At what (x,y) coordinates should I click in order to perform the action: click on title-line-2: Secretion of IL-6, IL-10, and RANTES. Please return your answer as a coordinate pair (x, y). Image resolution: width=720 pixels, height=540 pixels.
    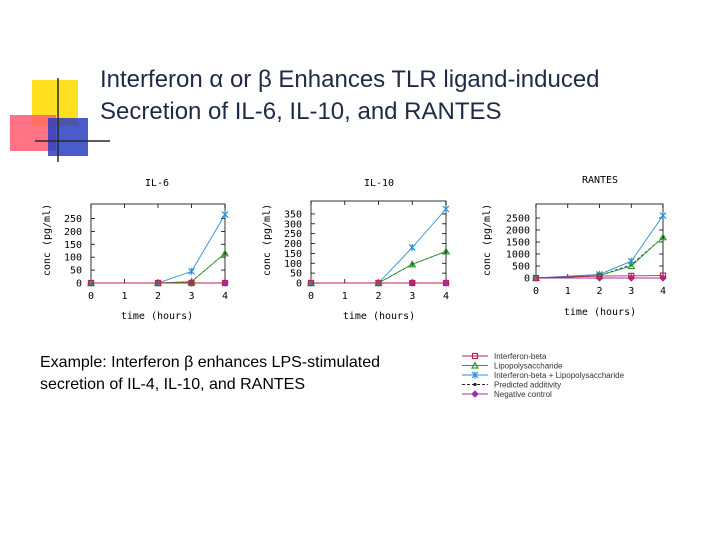
    Looking at the image, I should click on (301, 111).